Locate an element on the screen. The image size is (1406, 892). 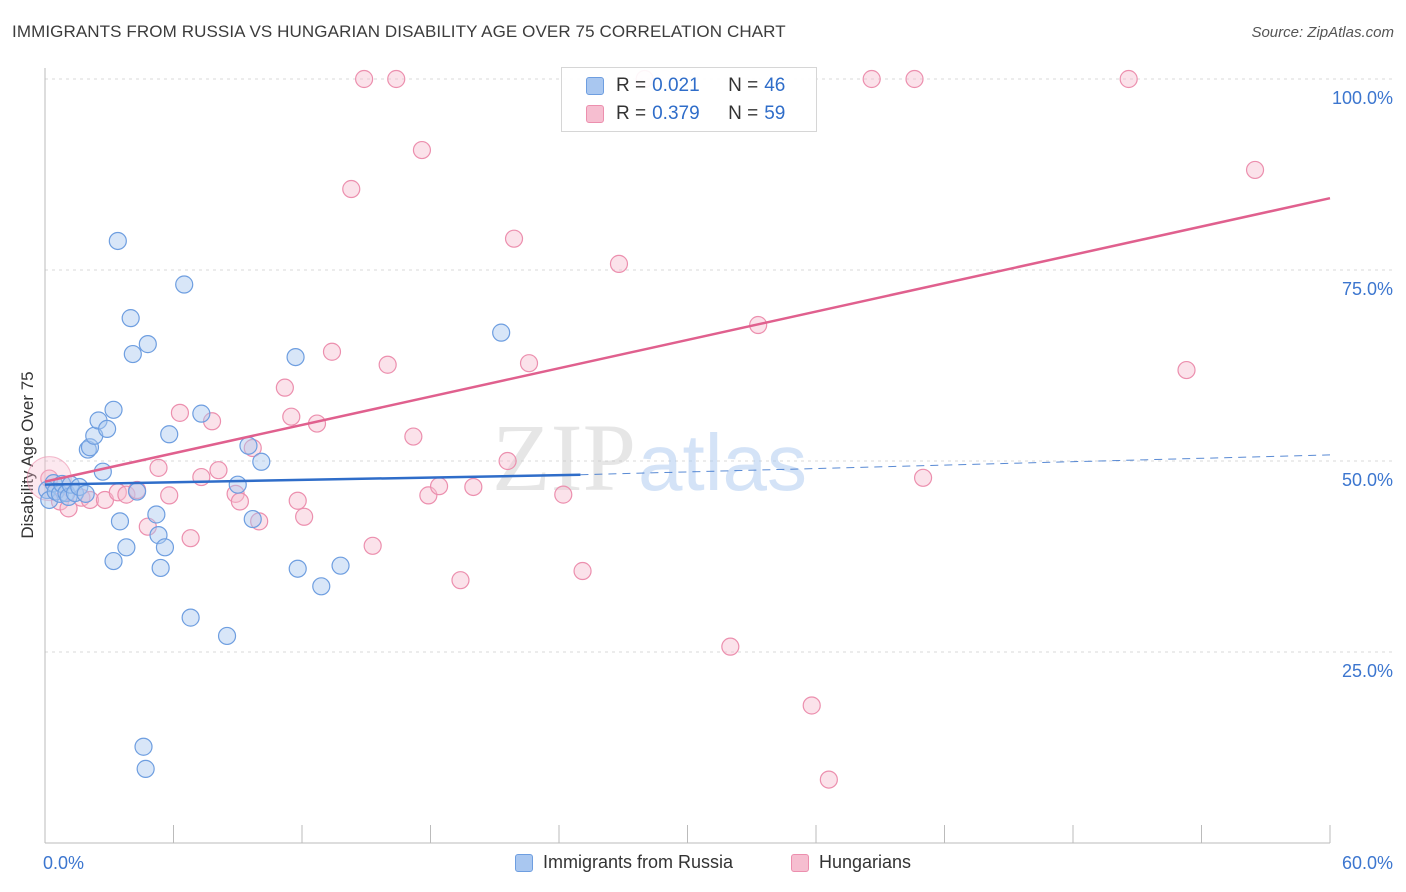
russia-trend-line is located at coordinates (312, 479).